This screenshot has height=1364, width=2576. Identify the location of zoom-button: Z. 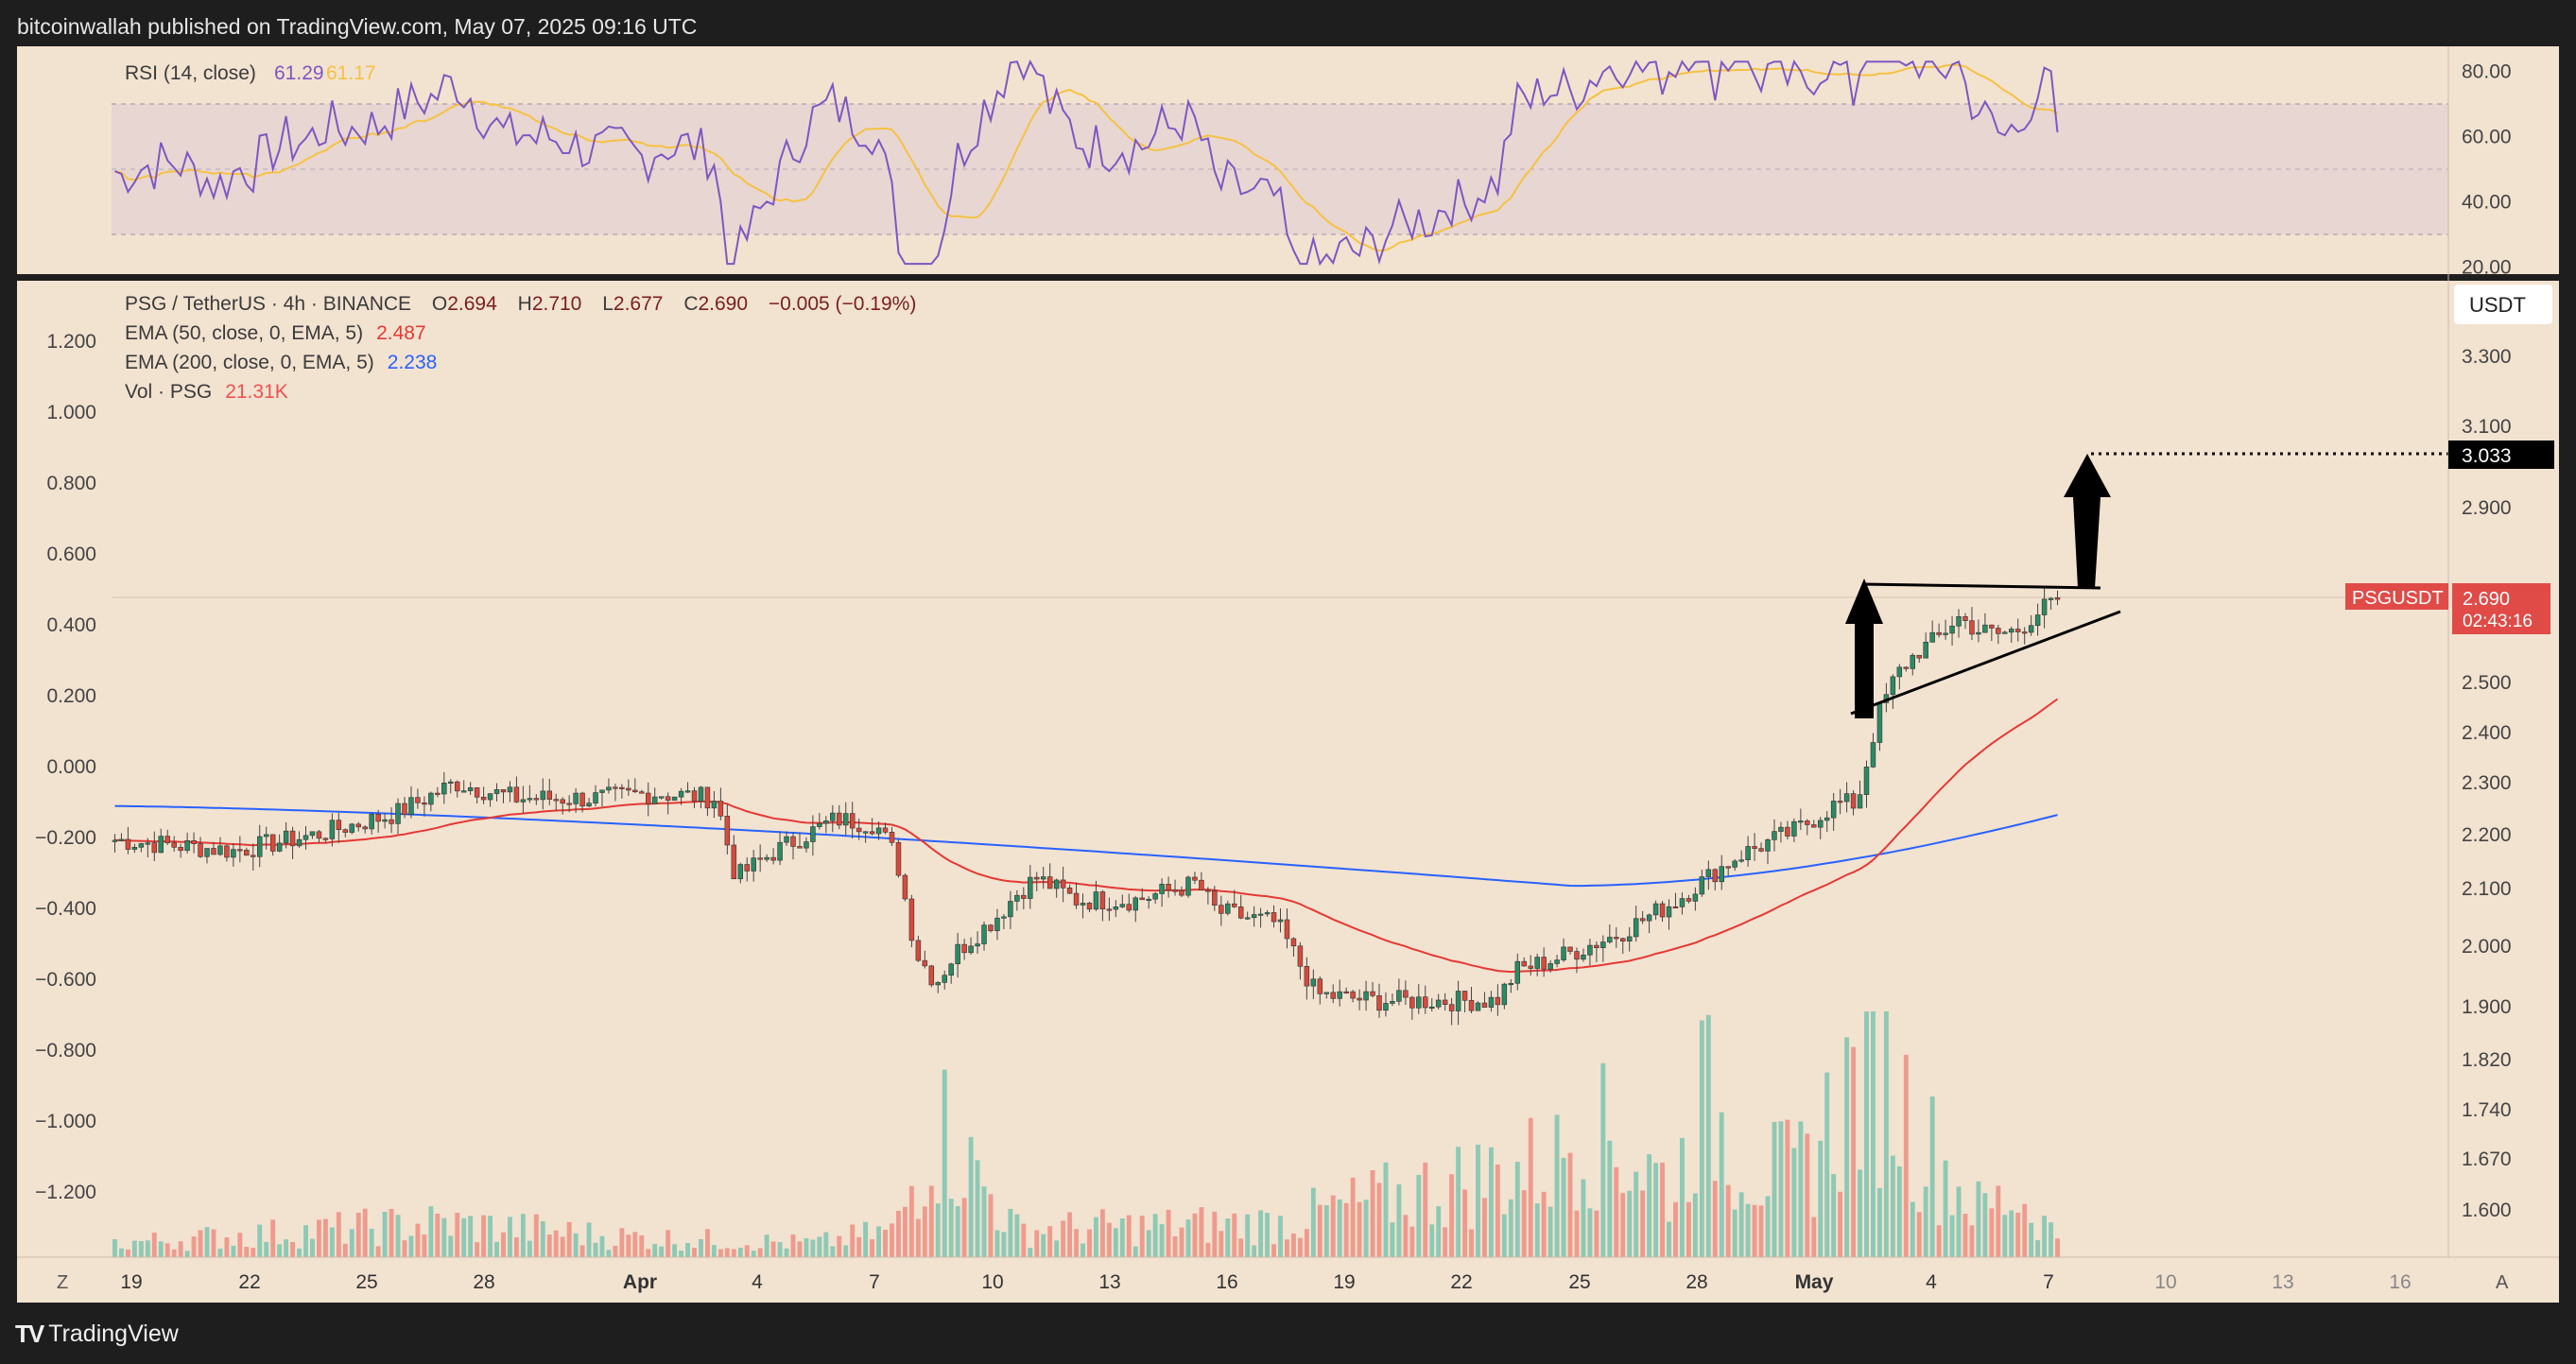
(62, 1282).